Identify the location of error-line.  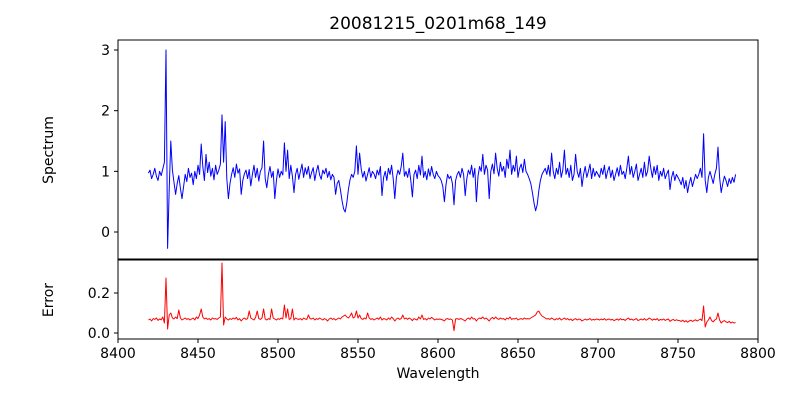
(442, 297).